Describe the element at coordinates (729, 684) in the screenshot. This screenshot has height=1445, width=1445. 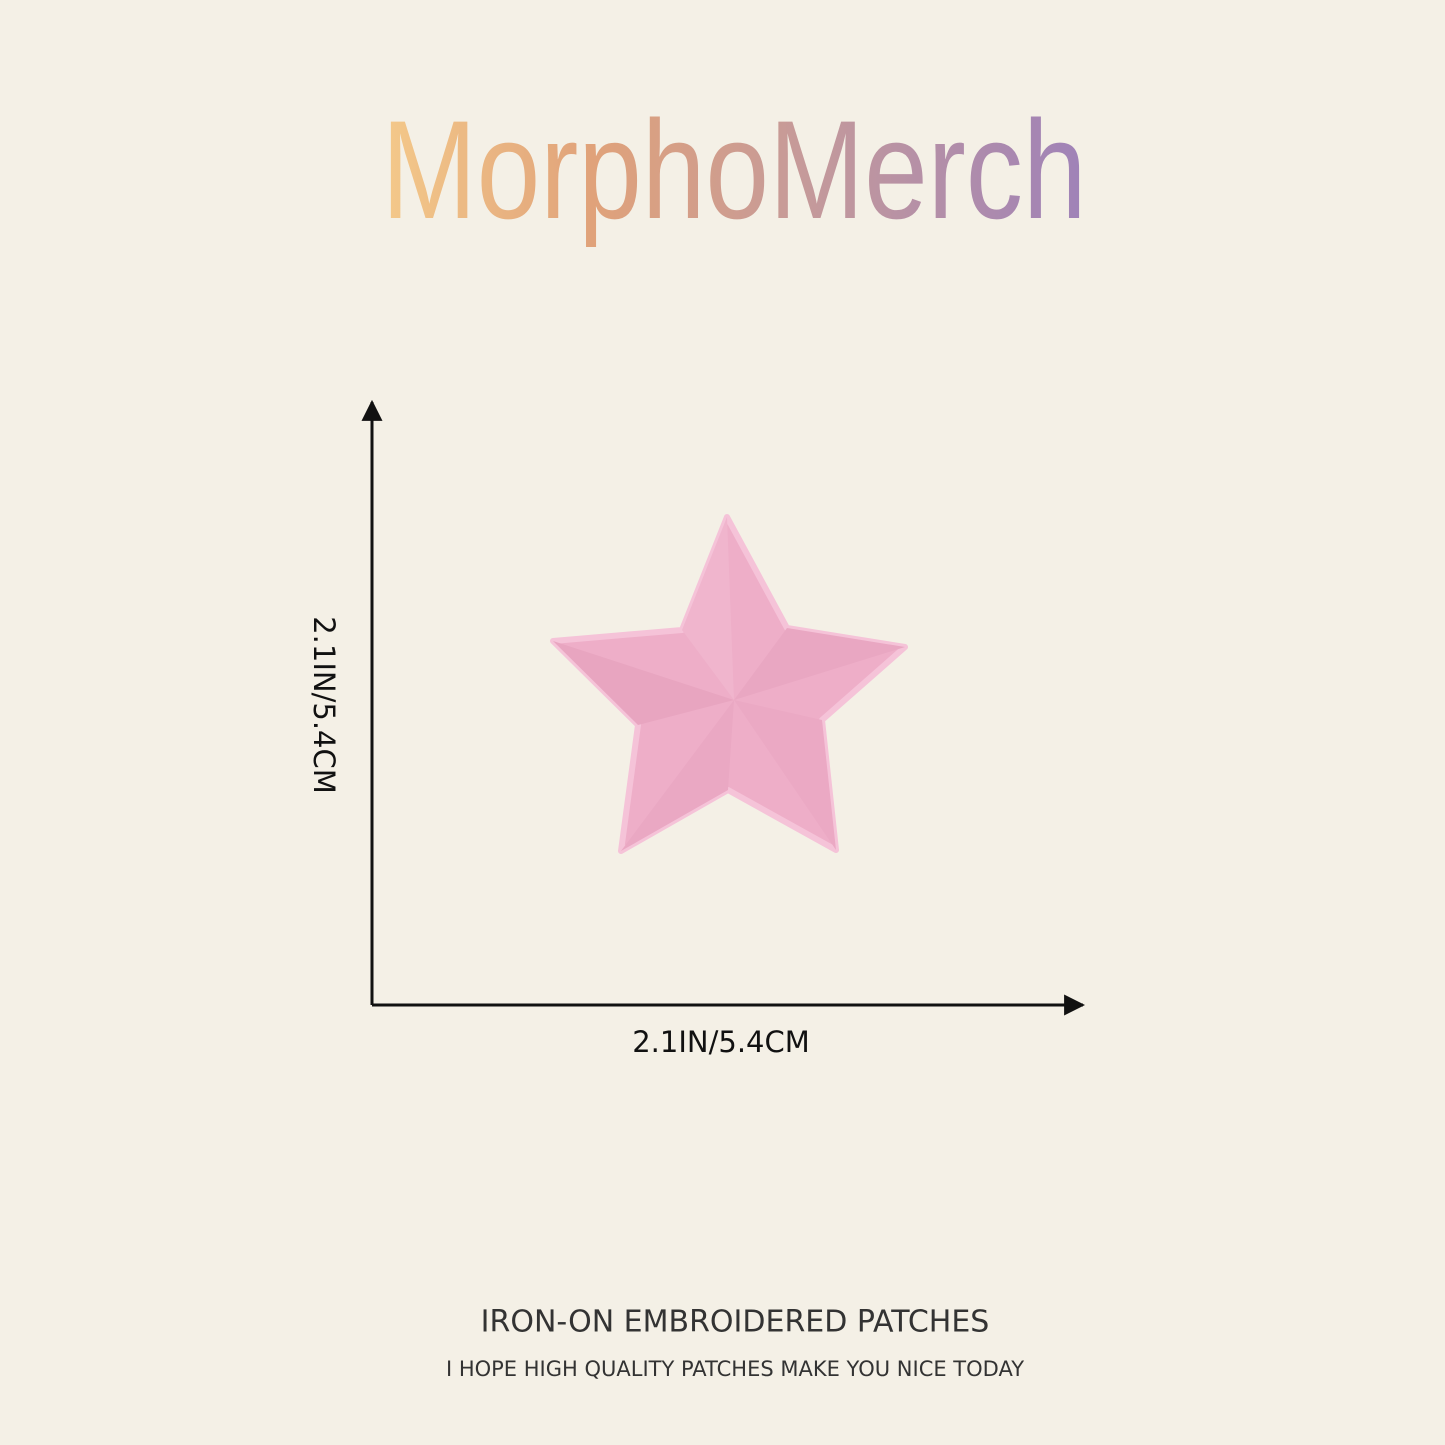
I see `star-patch` at that location.